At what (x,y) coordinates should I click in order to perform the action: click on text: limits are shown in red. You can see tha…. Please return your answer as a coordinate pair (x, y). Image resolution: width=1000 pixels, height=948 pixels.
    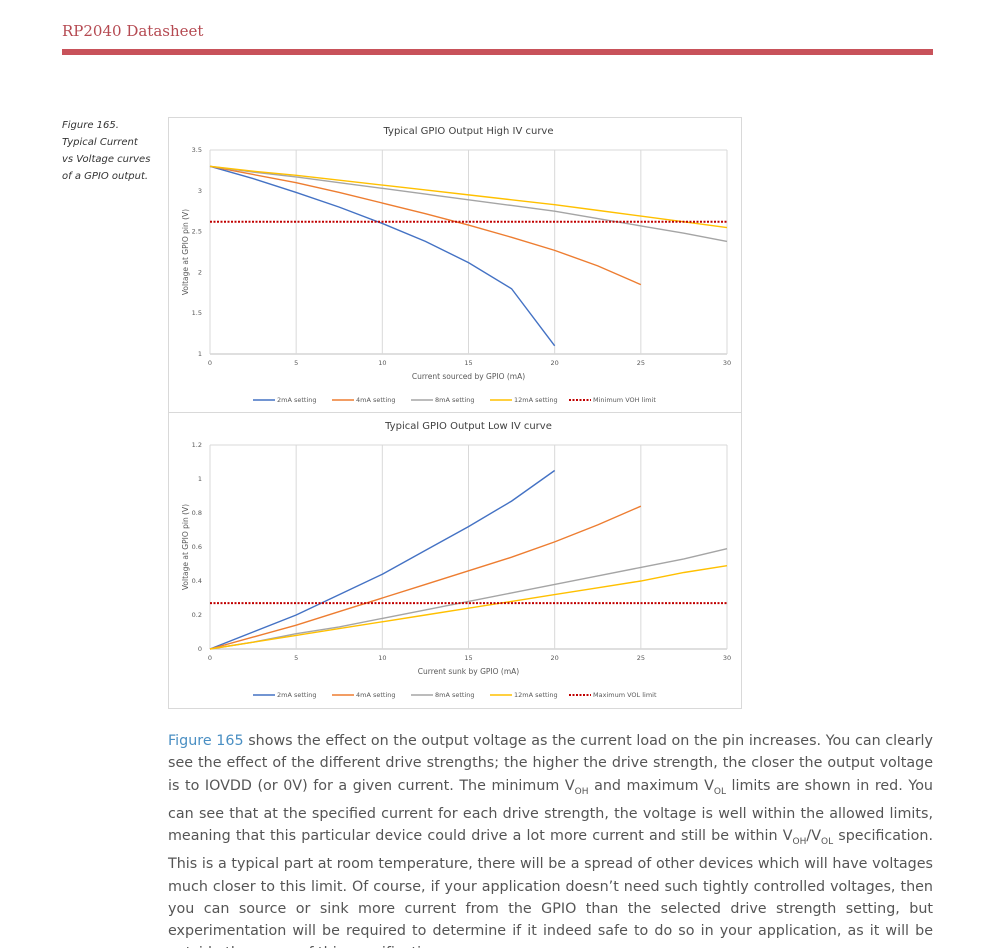
    Looking at the image, I should click on (550, 811).